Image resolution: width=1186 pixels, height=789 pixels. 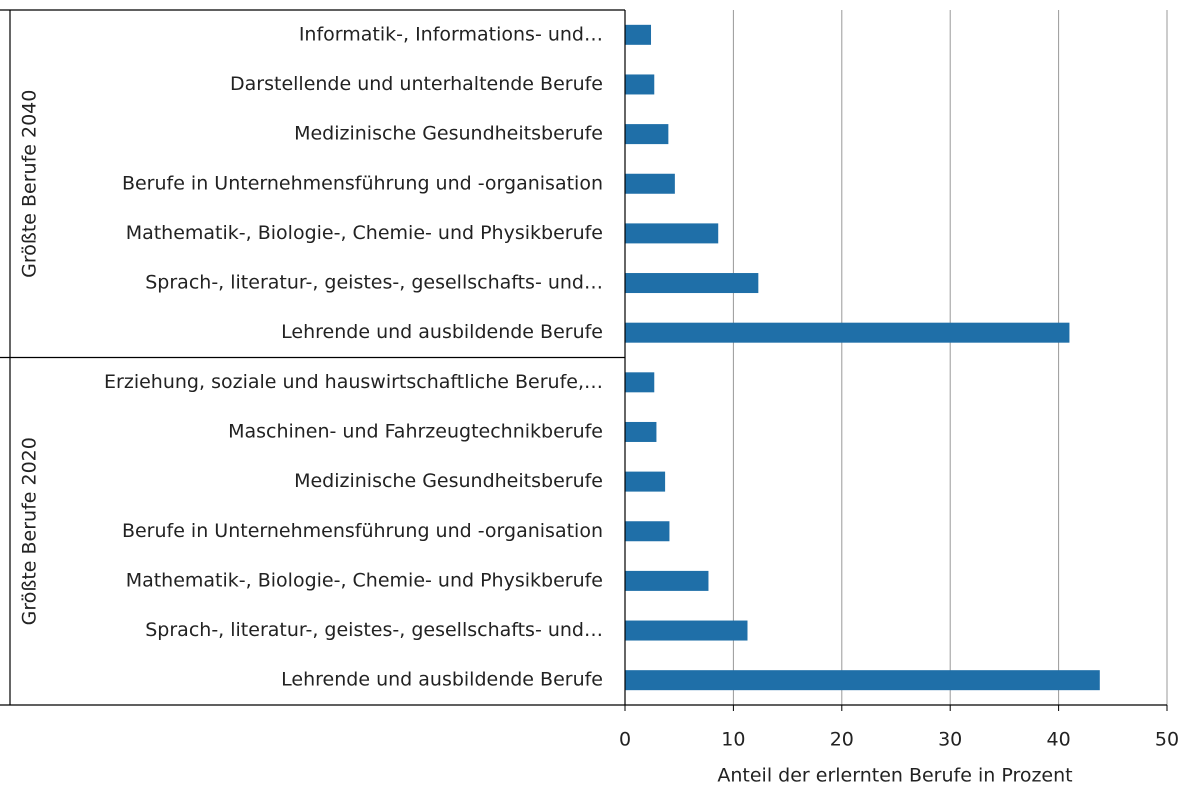 I want to click on y-tick-label: Maschinen- und Fahrzeugtechnikberufe, so click(x=415, y=431).